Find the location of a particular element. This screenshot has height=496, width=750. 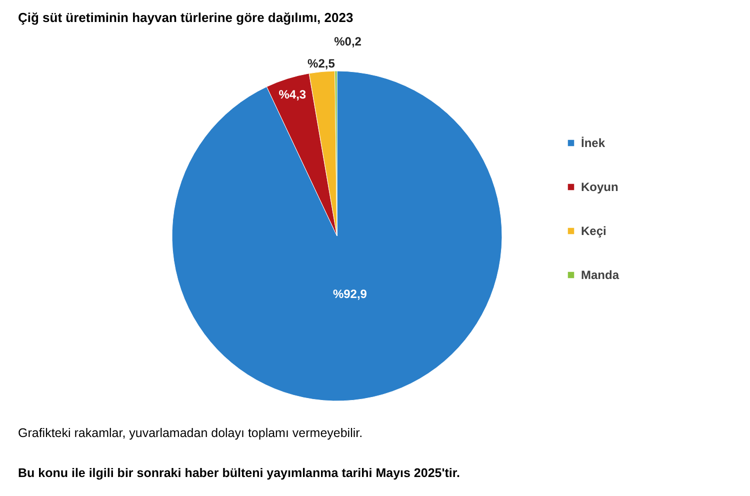

legend-label: Keçi is located at coordinates (593, 231).